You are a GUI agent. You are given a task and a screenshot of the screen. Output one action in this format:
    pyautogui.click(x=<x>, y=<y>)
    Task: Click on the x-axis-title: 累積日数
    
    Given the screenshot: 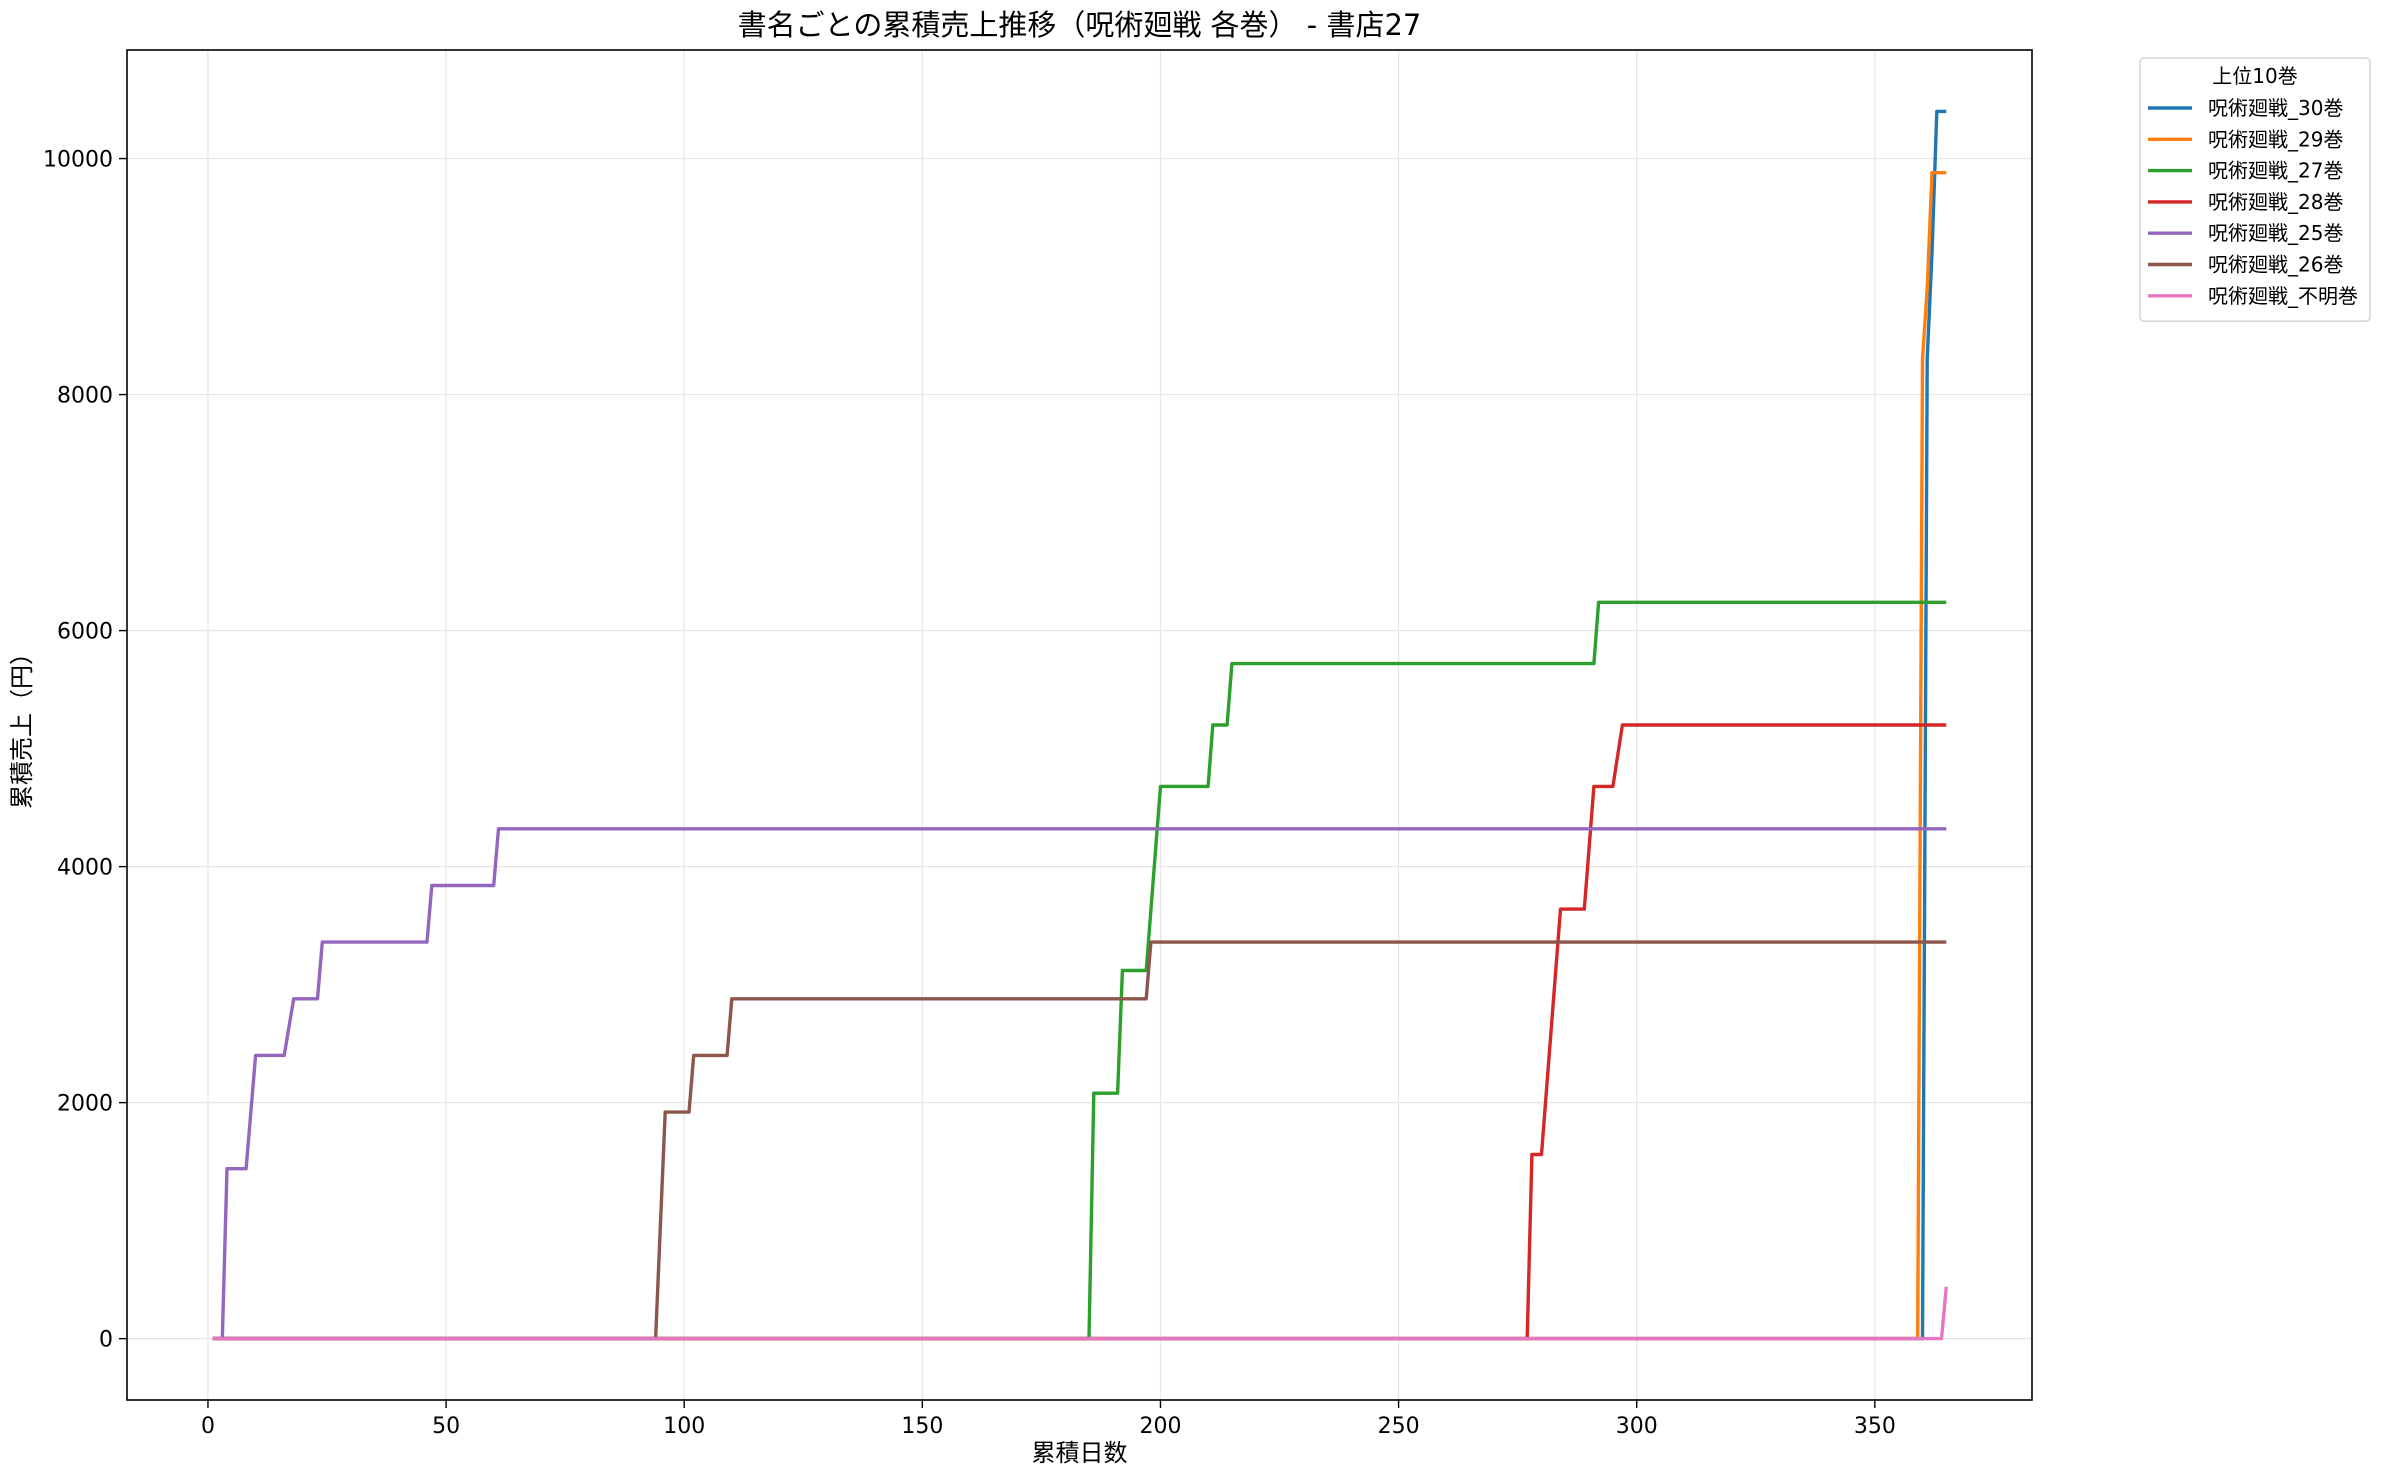 What is the action you would take?
    pyautogui.click(x=1080, y=1453)
    